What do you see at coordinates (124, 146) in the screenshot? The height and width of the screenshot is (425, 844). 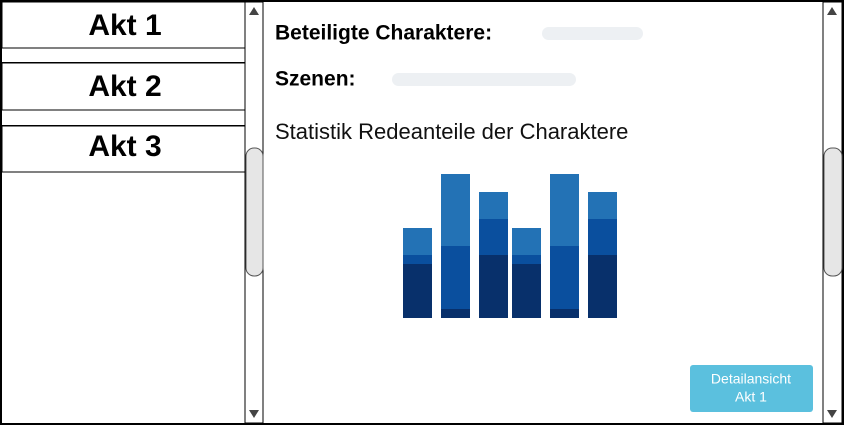 I see `act-label: Akt 3` at bounding box center [124, 146].